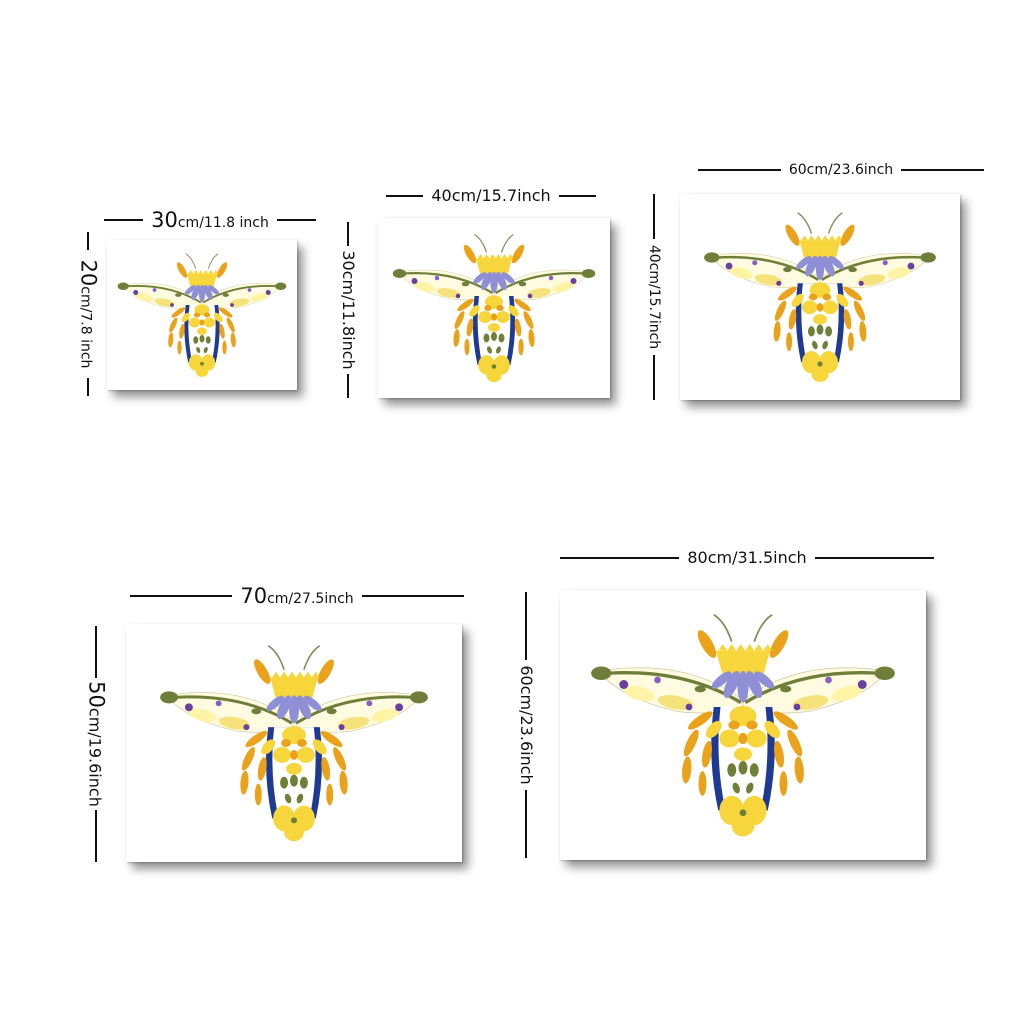  I want to click on width-dimension-60x40: 60cm/23.6inch, so click(841, 170).